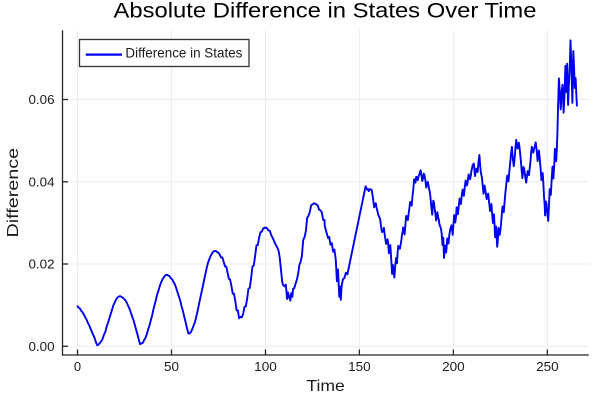  I want to click on svg-text: 100, so click(265, 366).